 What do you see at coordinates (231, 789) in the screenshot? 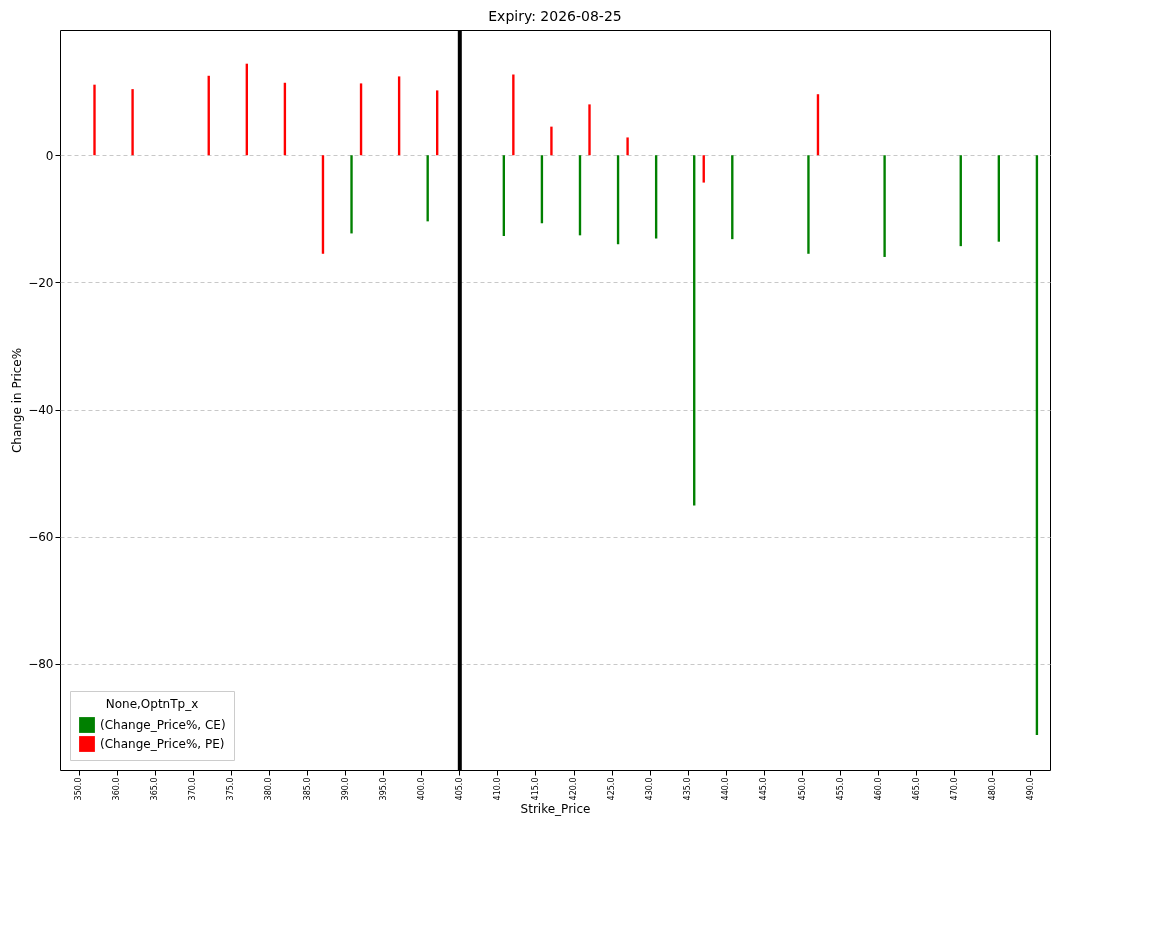
I see `x-tick-label: 375.0` at bounding box center [231, 789].